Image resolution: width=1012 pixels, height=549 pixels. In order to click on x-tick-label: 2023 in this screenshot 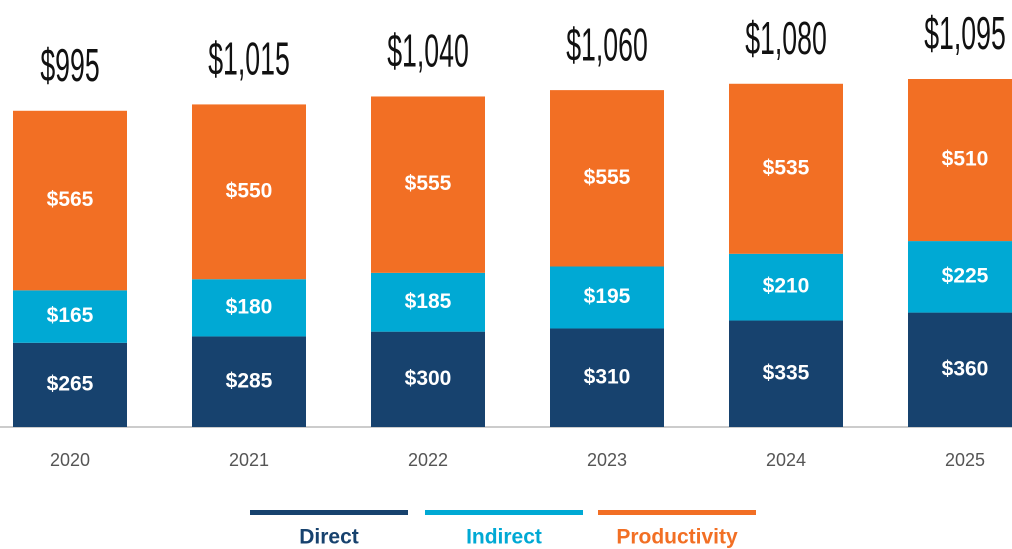, I will do `click(607, 460)`.